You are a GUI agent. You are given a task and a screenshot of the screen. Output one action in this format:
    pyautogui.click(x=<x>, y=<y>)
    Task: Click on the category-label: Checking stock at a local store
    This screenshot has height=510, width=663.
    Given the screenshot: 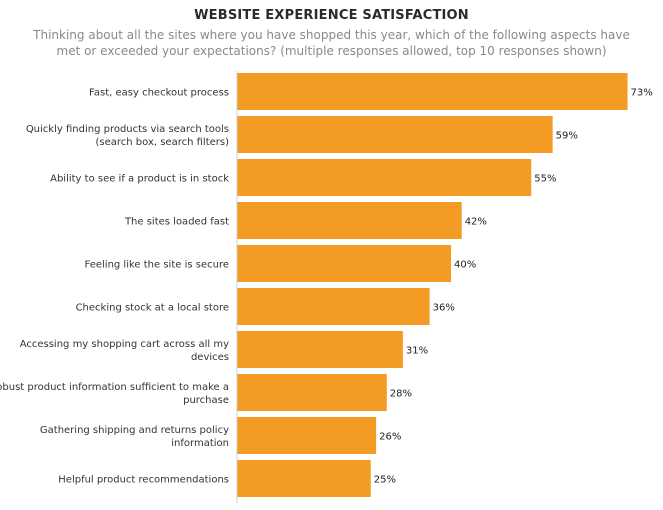 What is the action you would take?
    pyautogui.click(x=152, y=308)
    